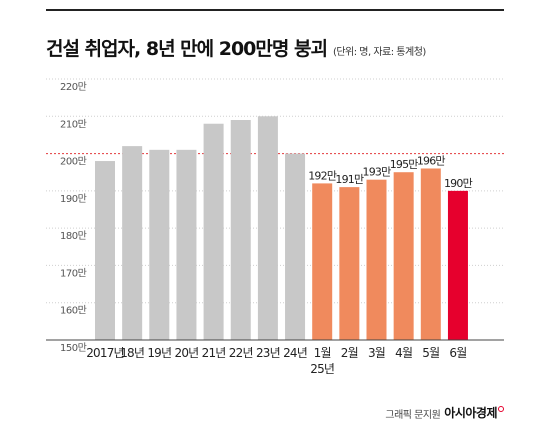  I want to click on x-tick-label: 4월, so click(403, 353).